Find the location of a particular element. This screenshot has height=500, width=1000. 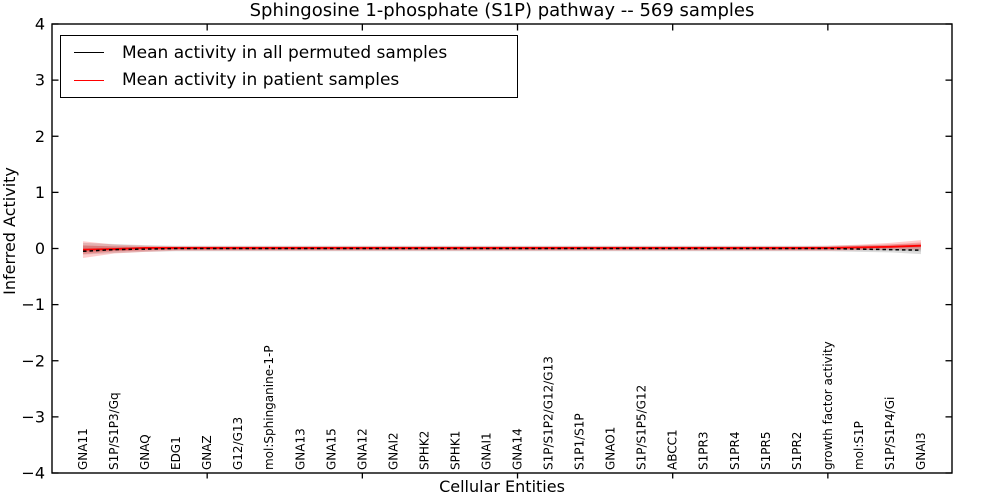

category-label: SPHK2 is located at coordinates (424, 450).